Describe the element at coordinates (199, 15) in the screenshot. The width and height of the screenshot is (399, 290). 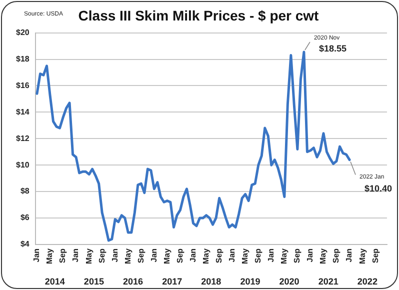
I see `chart-title: Class III Skim Milk Prices - $ per cwt` at that location.